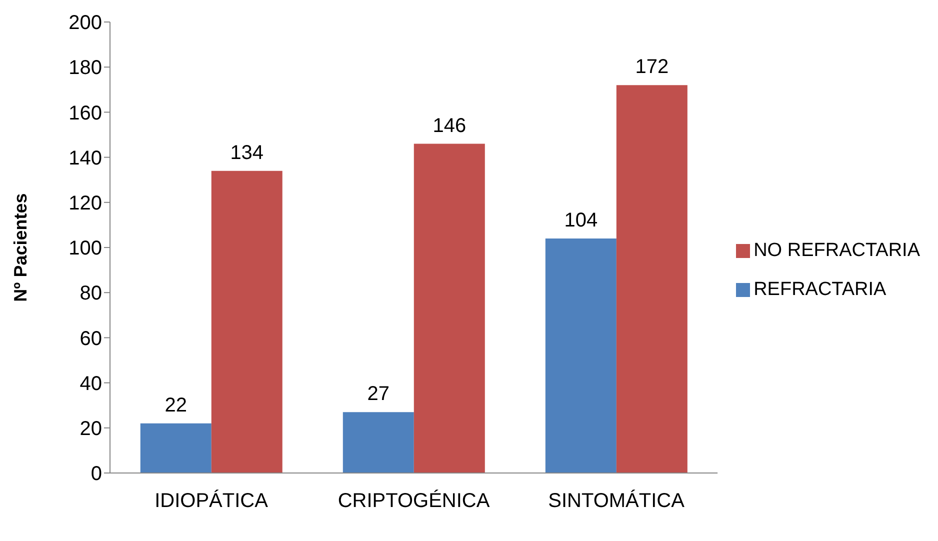 Image resolution: width=938 pixels, height=541 pixels. What do you see at coordinates (414, 500) in the screenshot?
I see `x-tick-label: CRIPTOGÉNICA` at bounding box center [414, 500].